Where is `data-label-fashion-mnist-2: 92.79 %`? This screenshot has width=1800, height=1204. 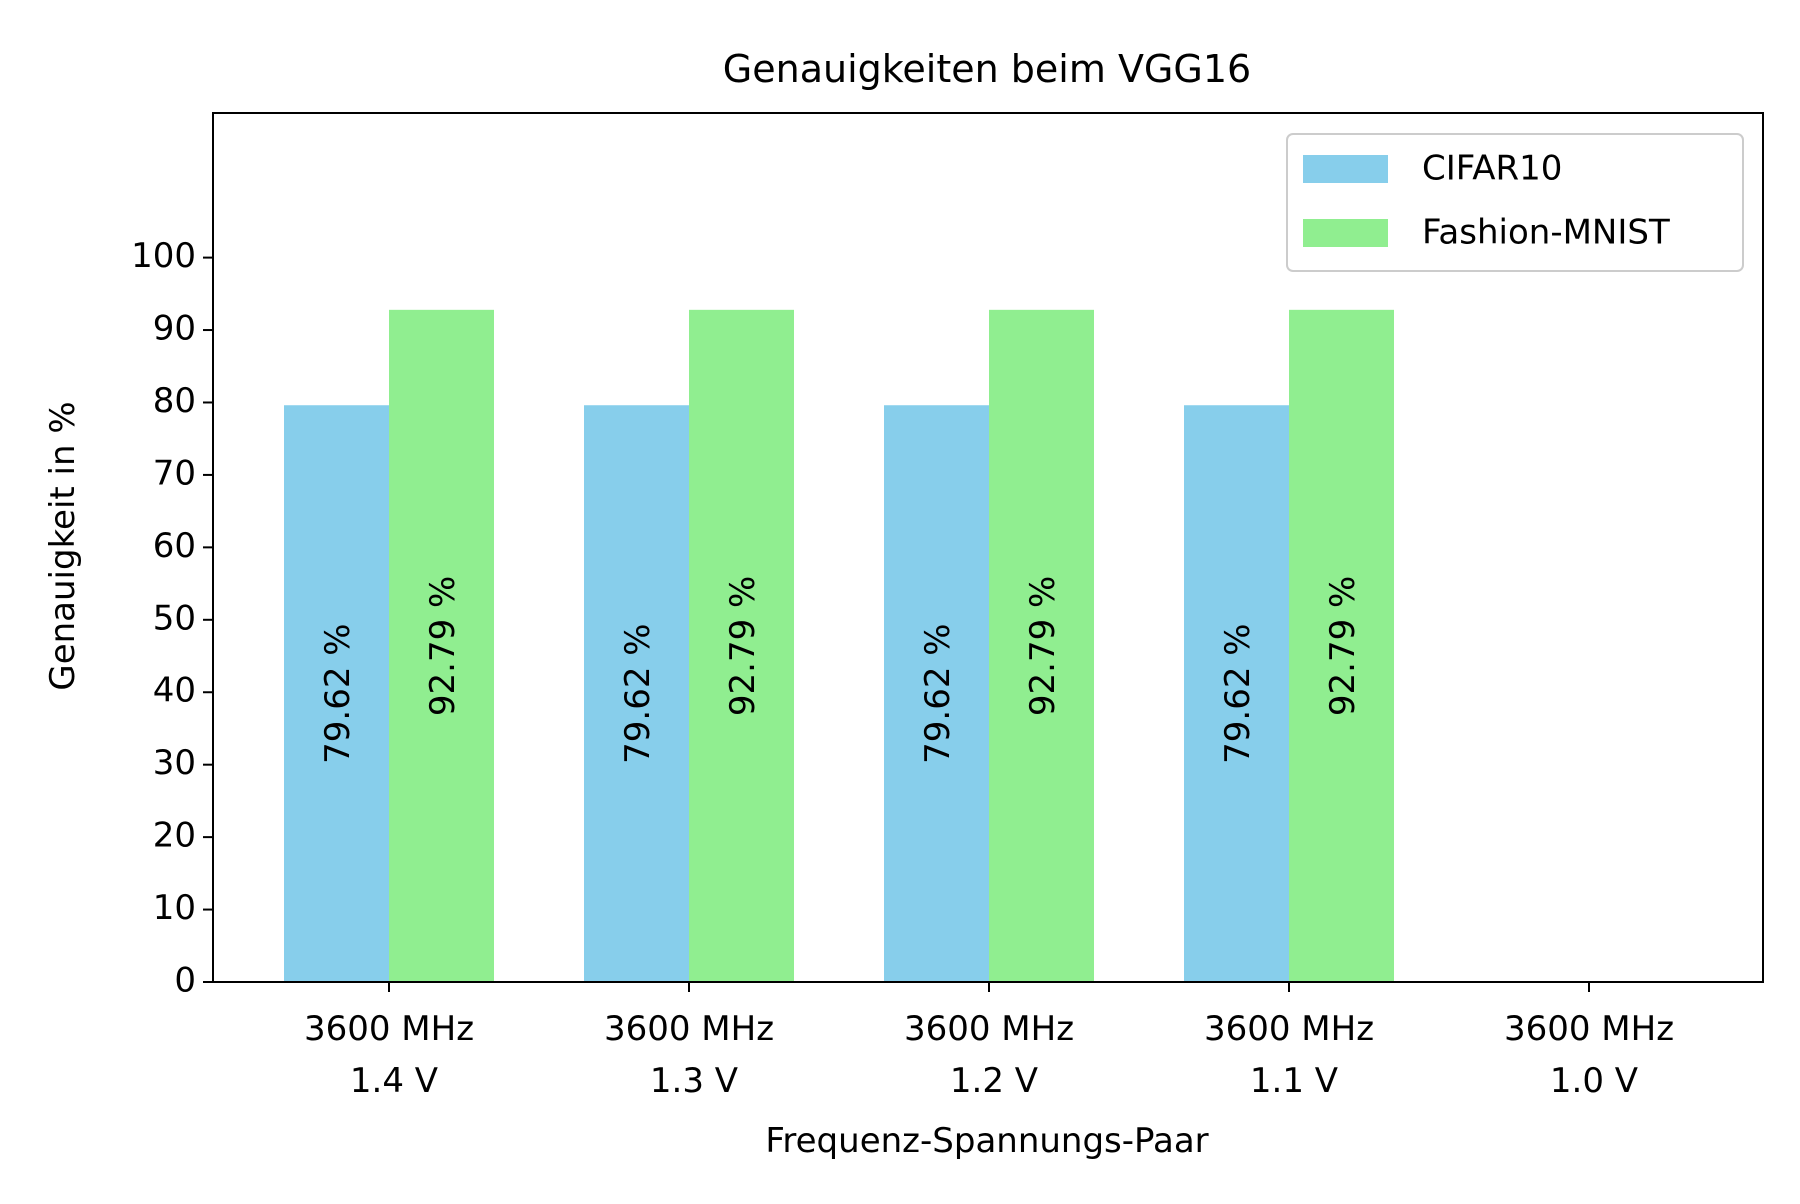 data-label-fashion-mnist-2: 92.79 % is located at coordinates (1043, 646).